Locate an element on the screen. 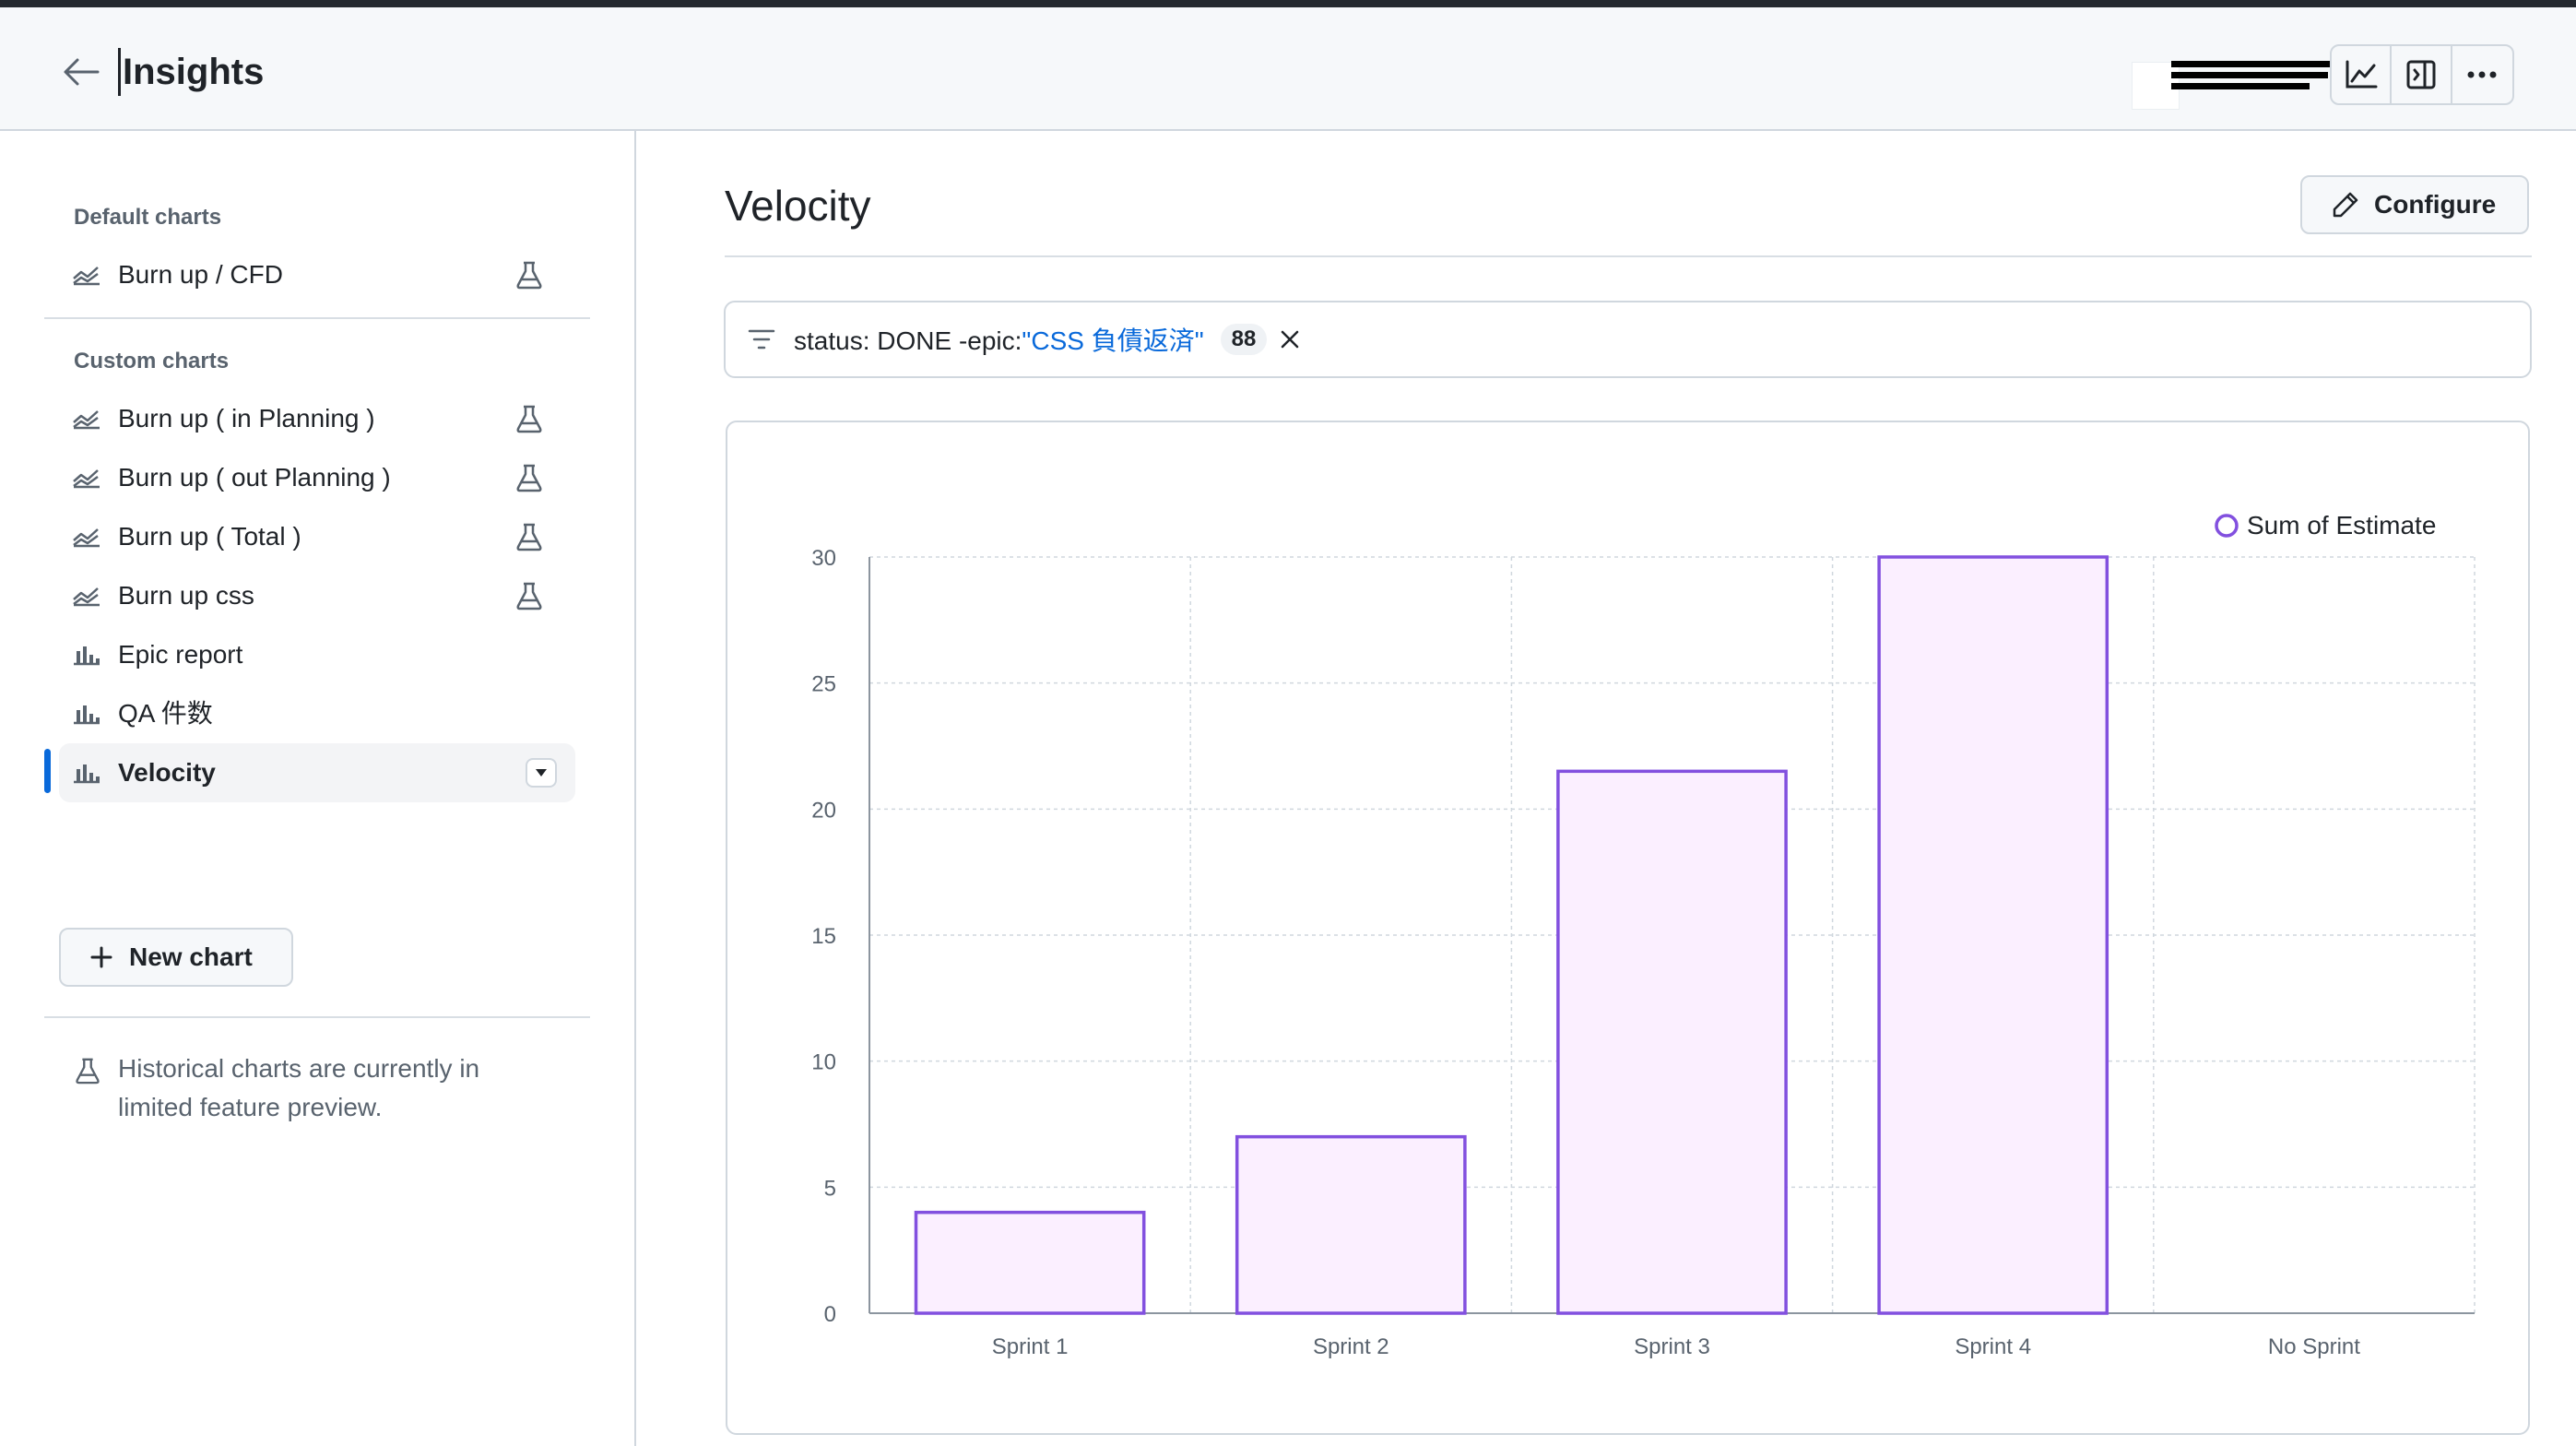  legend-marker is located at coordinates (2227, 526).